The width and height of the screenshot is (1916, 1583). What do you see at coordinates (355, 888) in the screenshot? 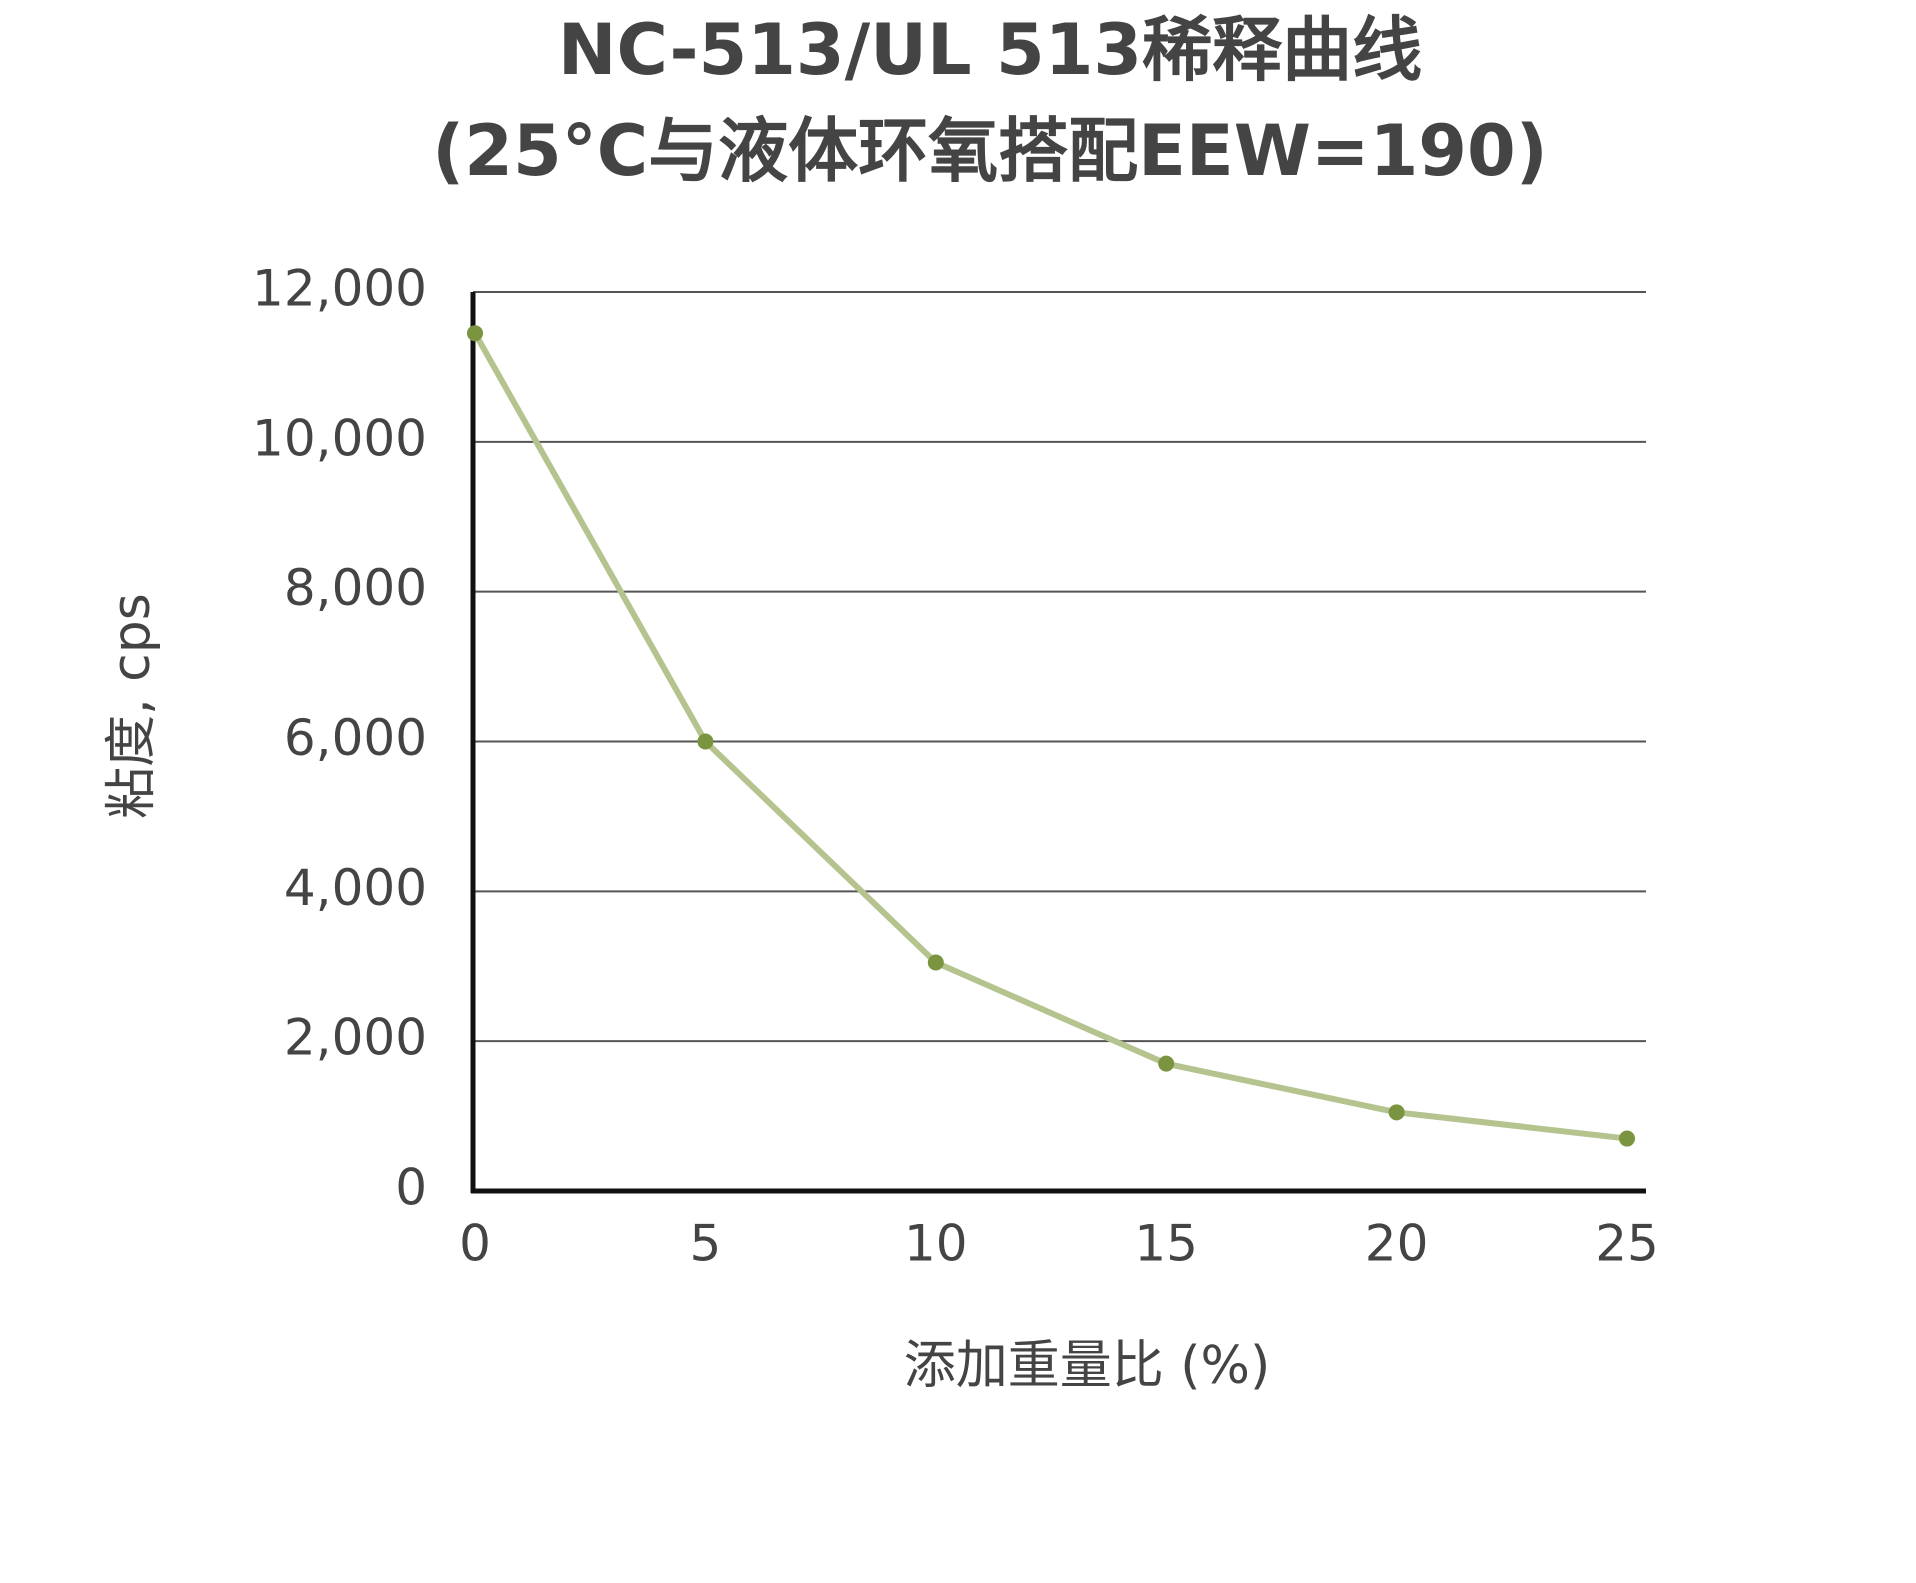
I see `y-tick-label: 4,000` at bounding box center [355, 888].